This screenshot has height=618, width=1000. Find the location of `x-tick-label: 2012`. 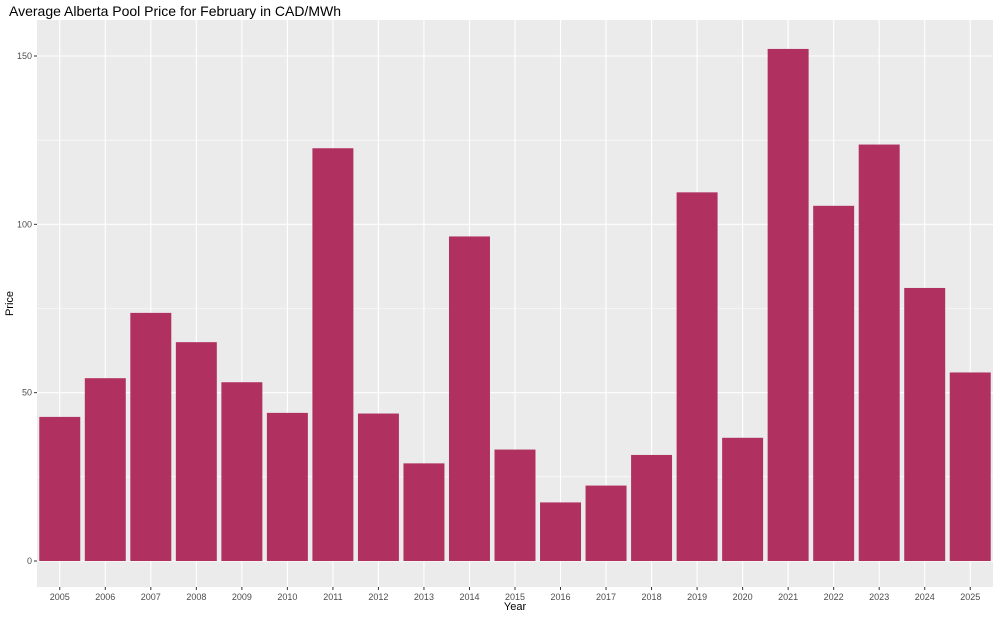

x-tick-label: 2012 is located at coordinates (378, 597).